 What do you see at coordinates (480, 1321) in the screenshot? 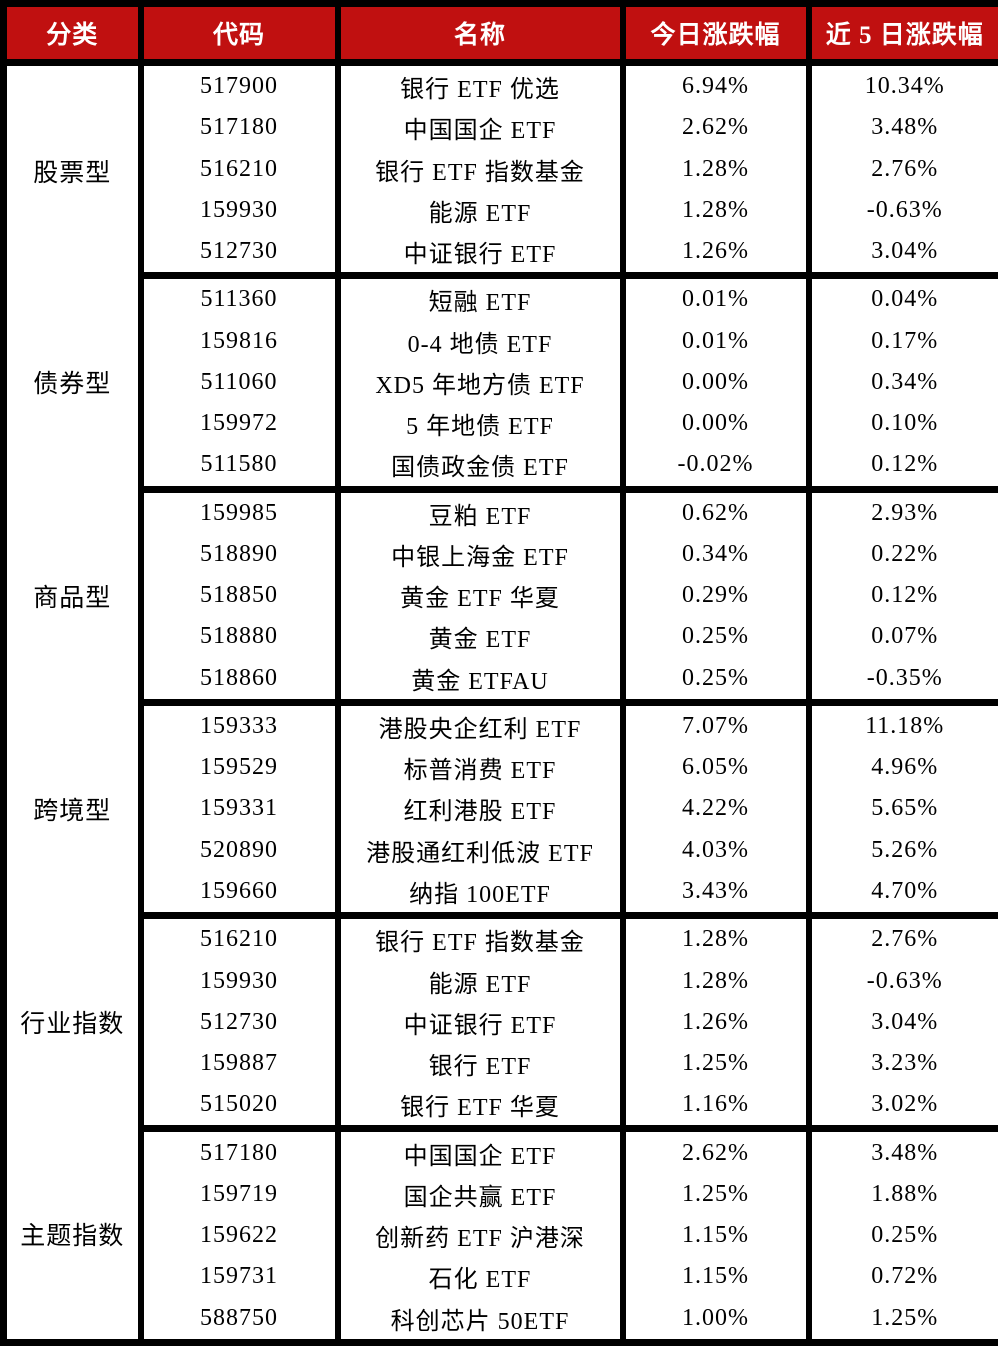
I see `name-cell: 科创芯片 50ETF` at bounding box center [480, 1321].